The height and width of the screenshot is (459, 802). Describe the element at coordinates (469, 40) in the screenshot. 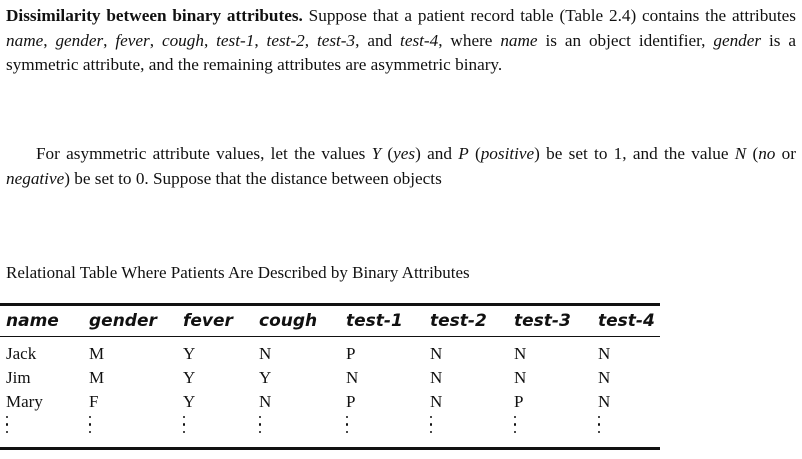

I see `text-run: , where` at that location.